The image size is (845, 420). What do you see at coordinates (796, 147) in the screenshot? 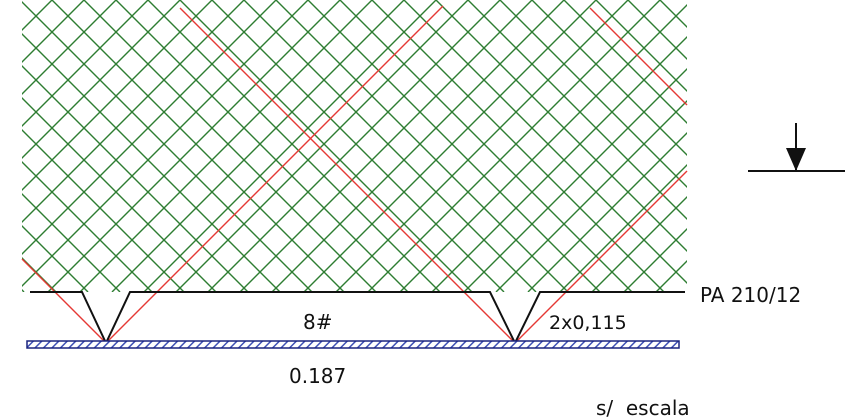
I see `section-arrow-icon` at bounding box center [796, 147].